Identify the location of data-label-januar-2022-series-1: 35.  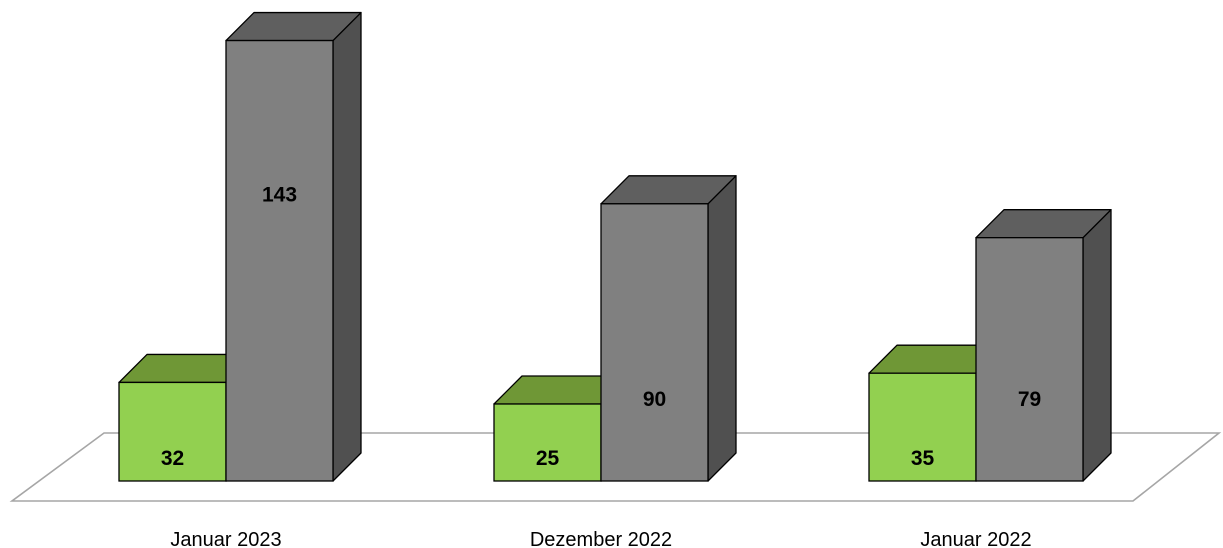
(923, 458).